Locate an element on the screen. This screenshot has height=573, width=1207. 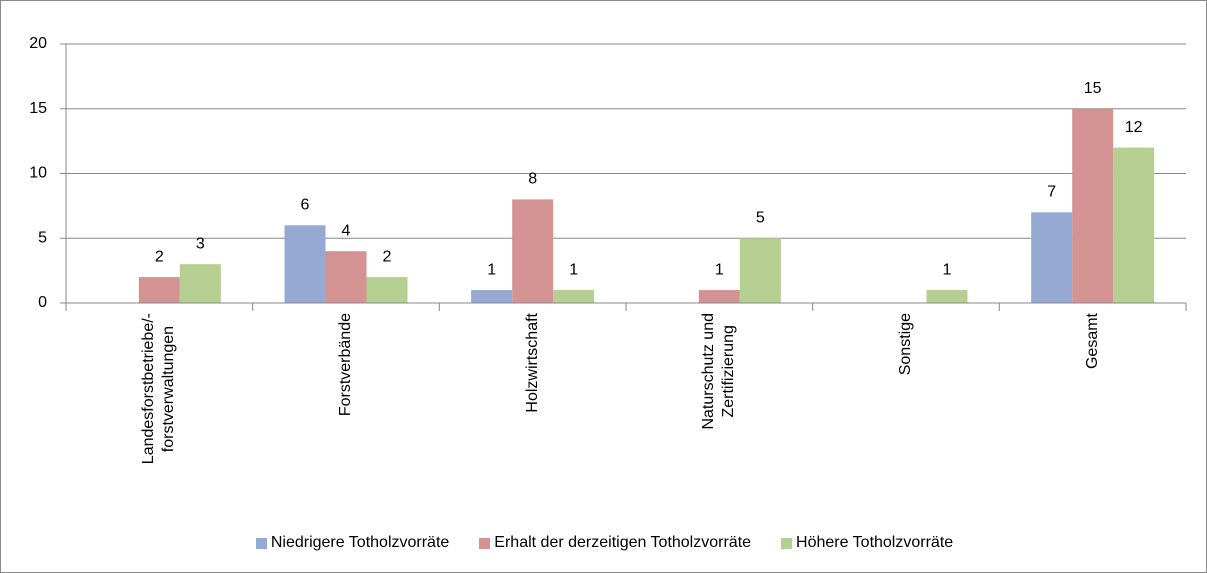
x-tick-label: Landesforstbetriebe/- forstverwaltungen is located at coordinates (159, 389).